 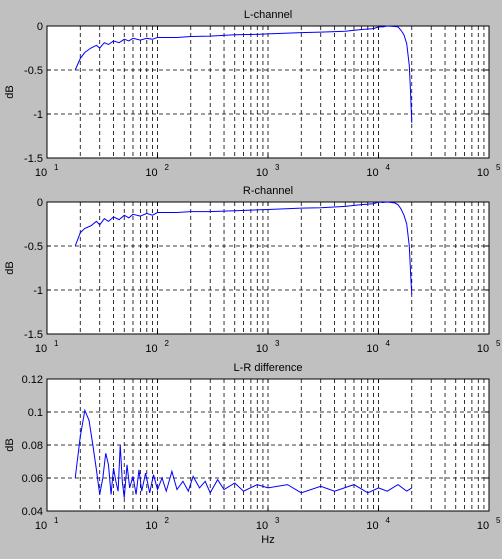 What do you see at coordinates (32, 512) in the screenshot?
I see `y-tick-label: 0.04` at bounding box center [32, 512].